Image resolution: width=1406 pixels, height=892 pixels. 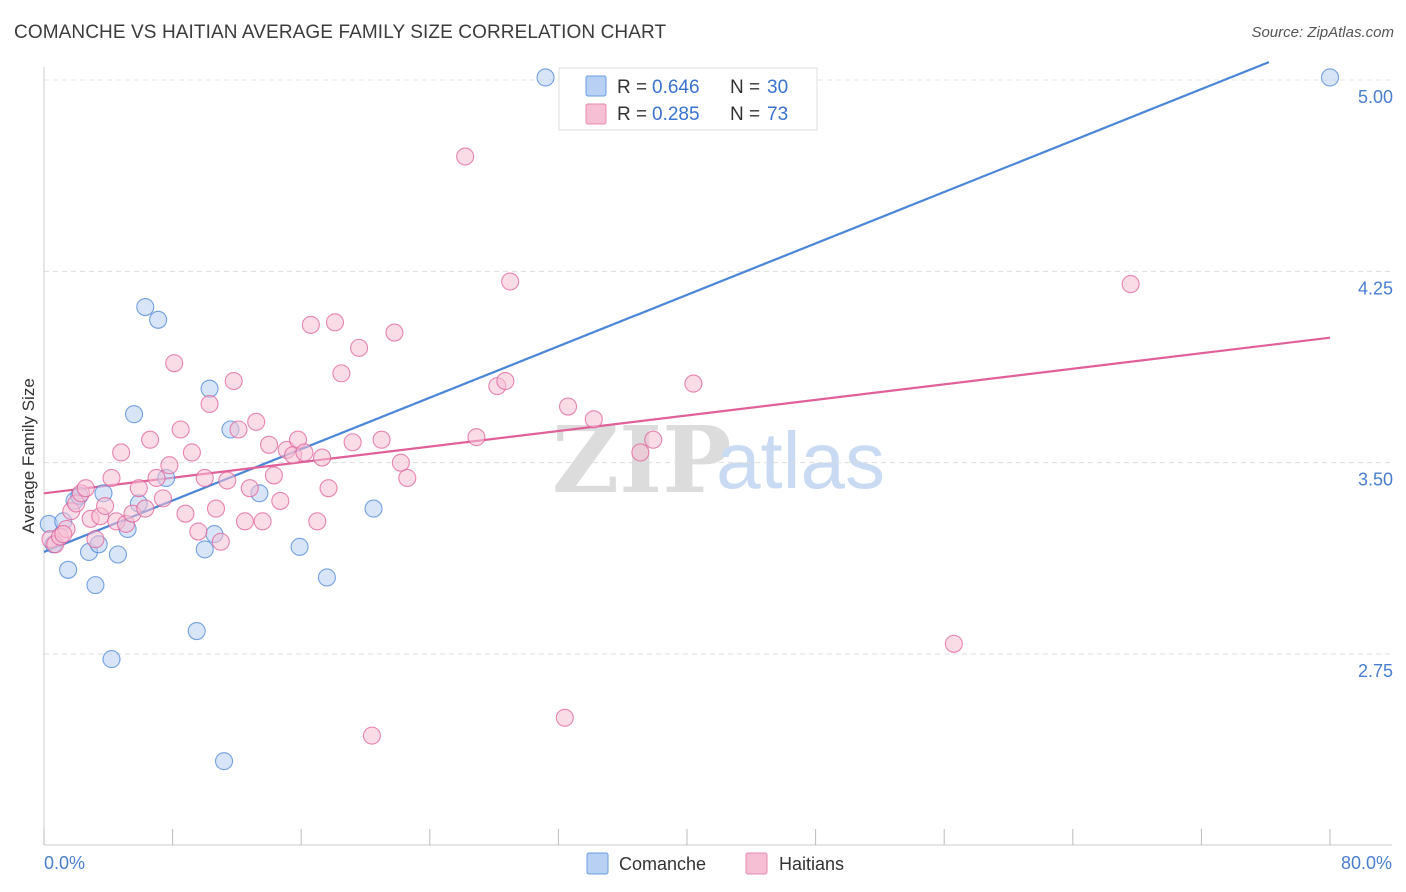 What do you see at coordinates (1375, 97) in the screenshot?
I see `y-tick-label: 5.00` at bounding box center [1375, 97].